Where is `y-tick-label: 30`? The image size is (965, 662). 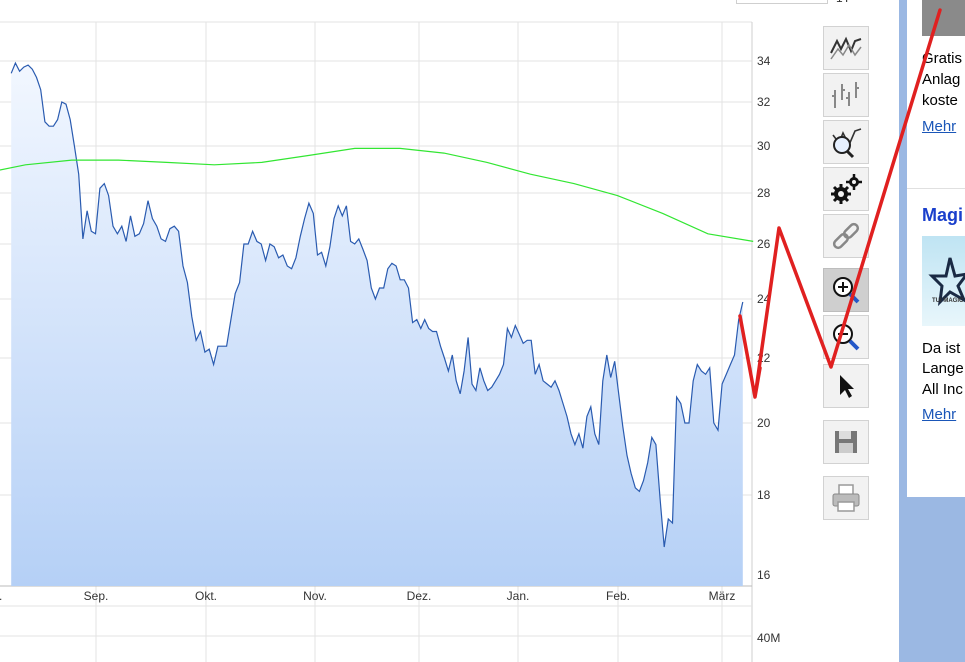
y-tick-label: 30 is located at coordinates (764, 146).